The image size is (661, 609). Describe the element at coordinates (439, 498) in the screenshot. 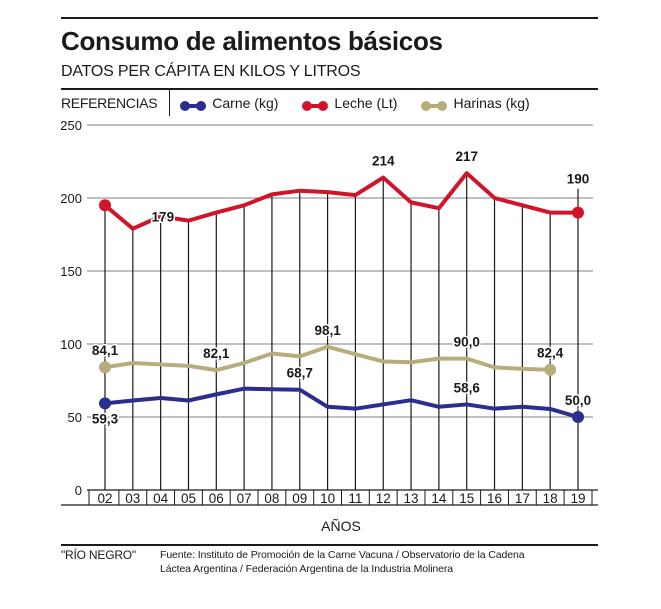

I see `x-tick-label: 14` at that location.